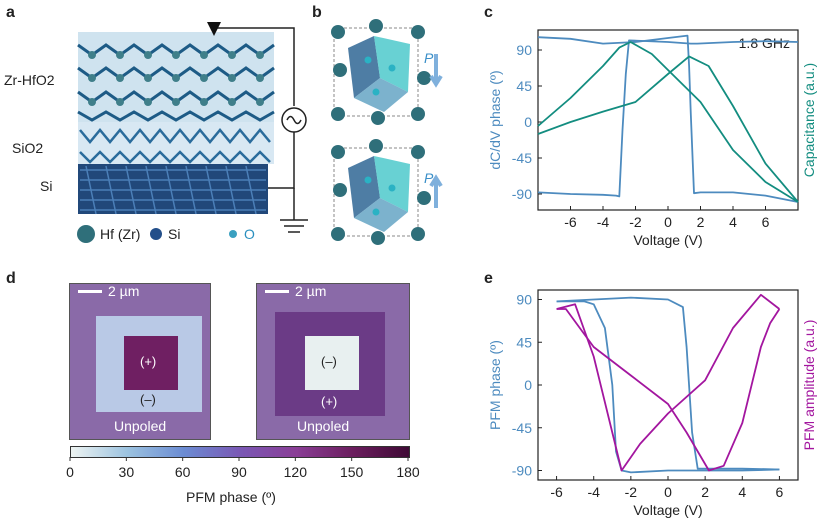 The height and width of the screenshot is (523, 834). I want to click on colorbar-tick-label: 30, so click(127, 472).